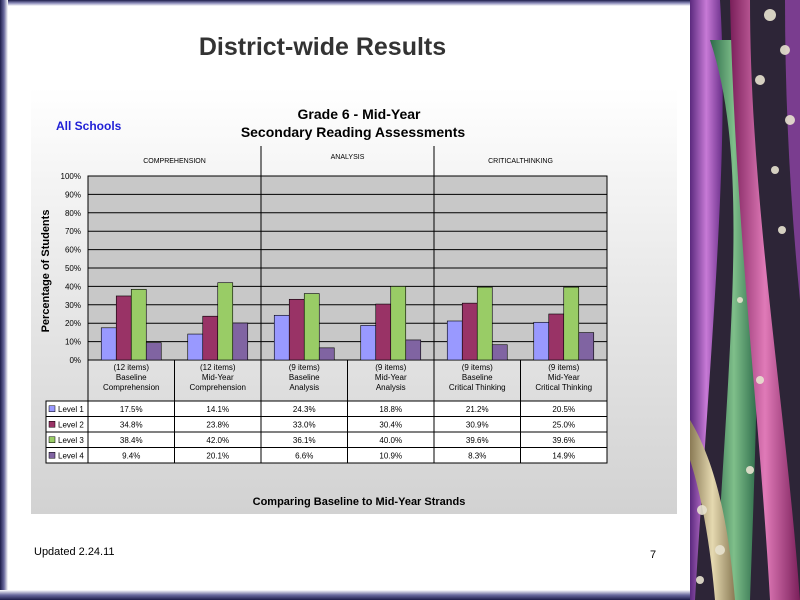  Describe the element at coordinates (345, 3) in the screenshot. I see `slide-top-border` at that location.